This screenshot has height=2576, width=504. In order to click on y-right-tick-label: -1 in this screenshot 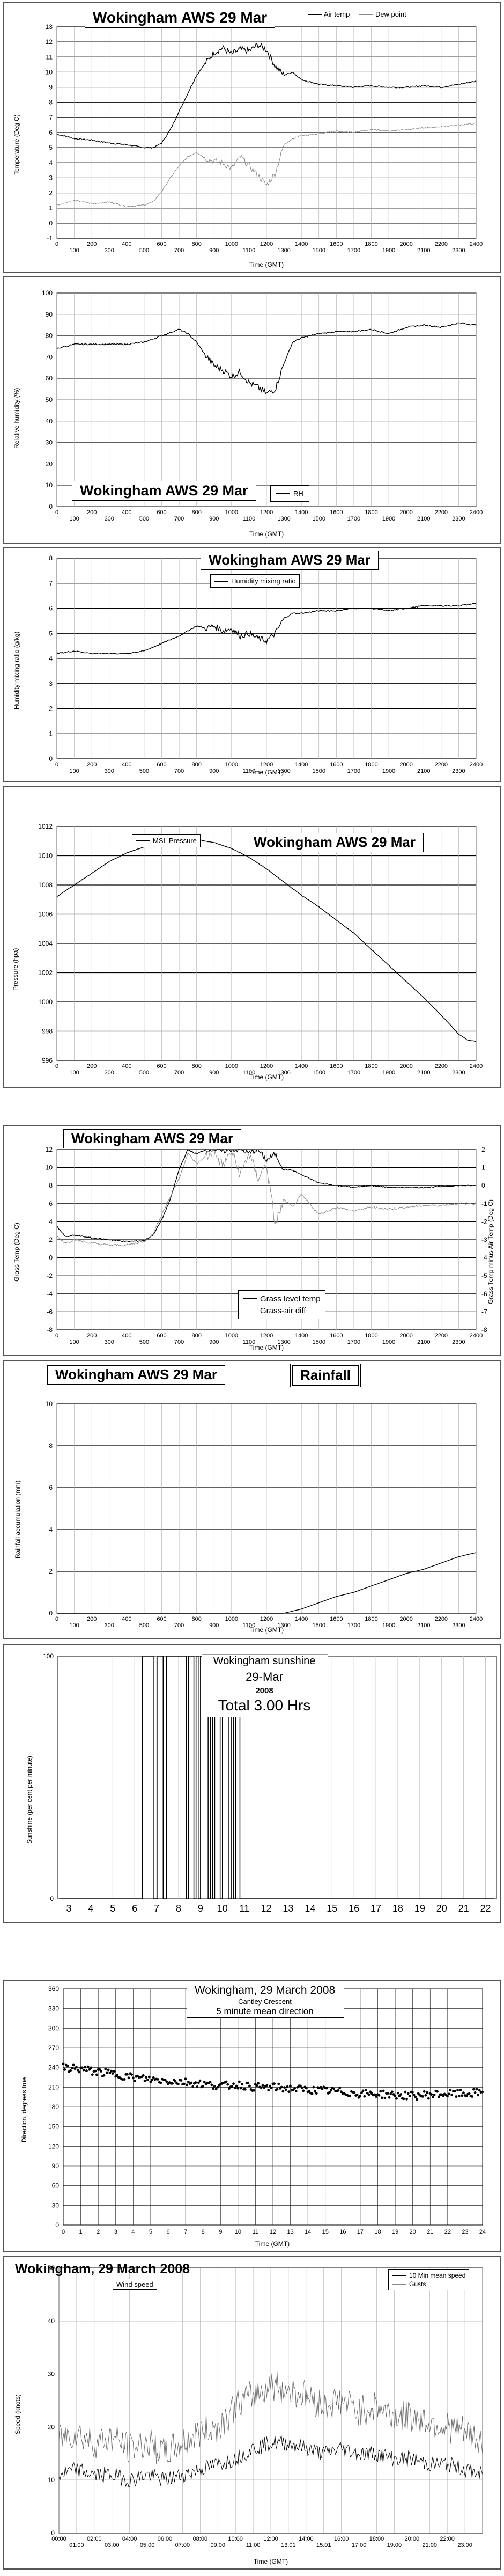, I will do `click(484, 1204)`.